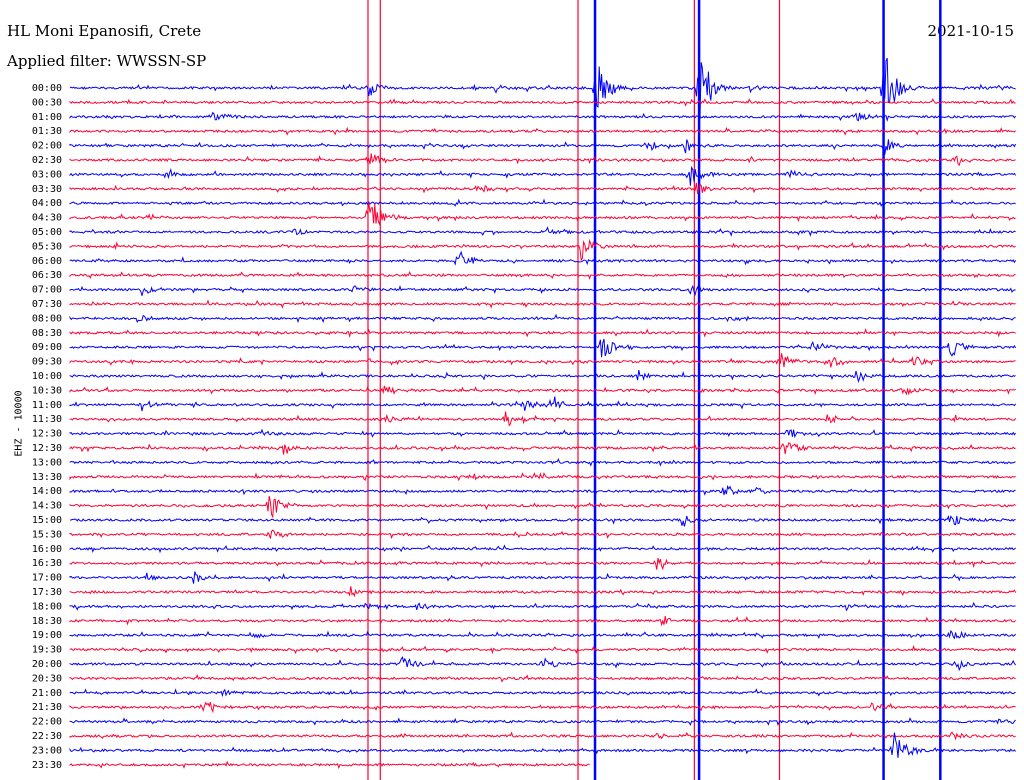 The height and width of the screenshot is (780, 1024). What do you see at coordinates (47, 635) in the screenshot?
I see `time-tick-label: 19:00` at bounding box center [47, 635].